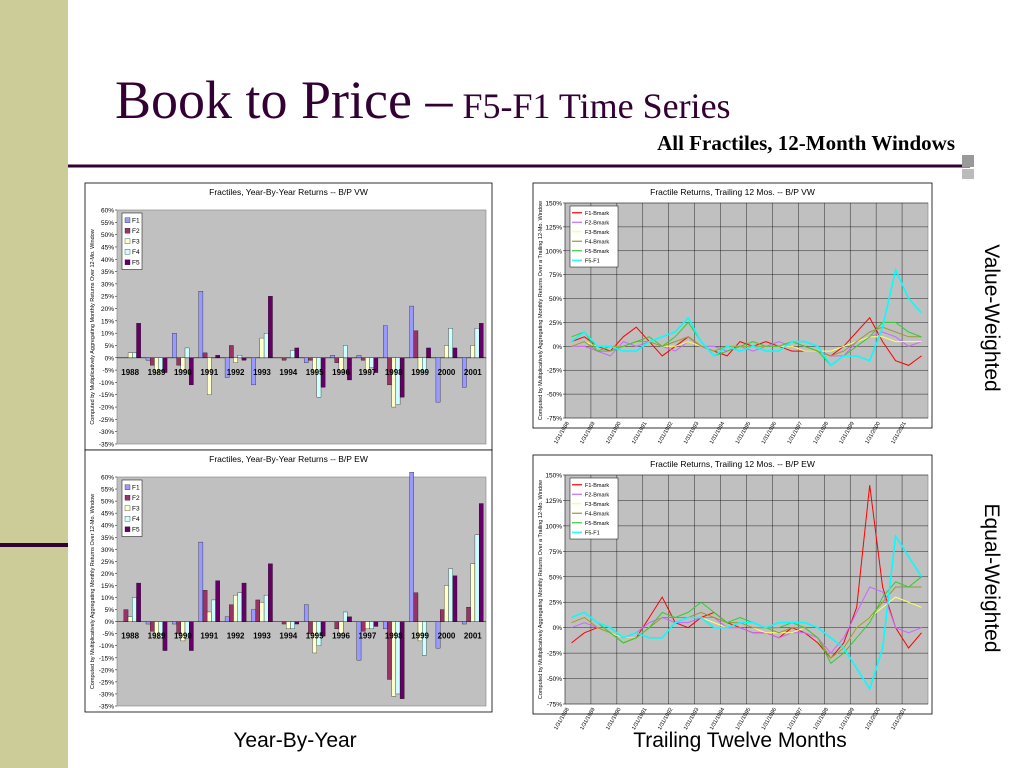 This screenshot has height=768, width=1024. Describe the element at coordinates (554, 679) in the screenshot. I see `y-tick-label: -50%` at that location.